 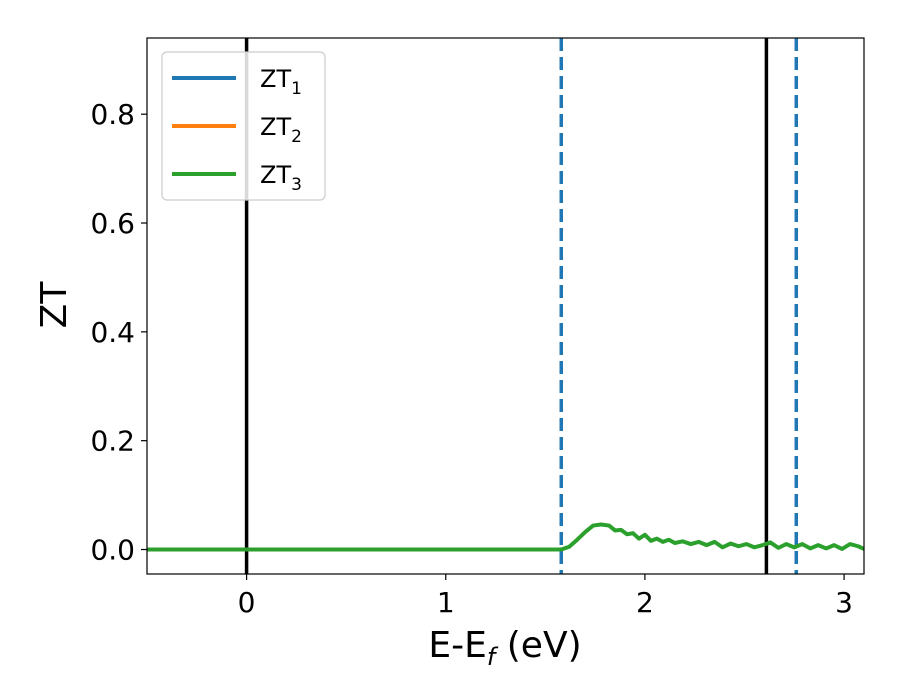 I want to click on legend-label-sub: 3, so click(x=296, y=185).